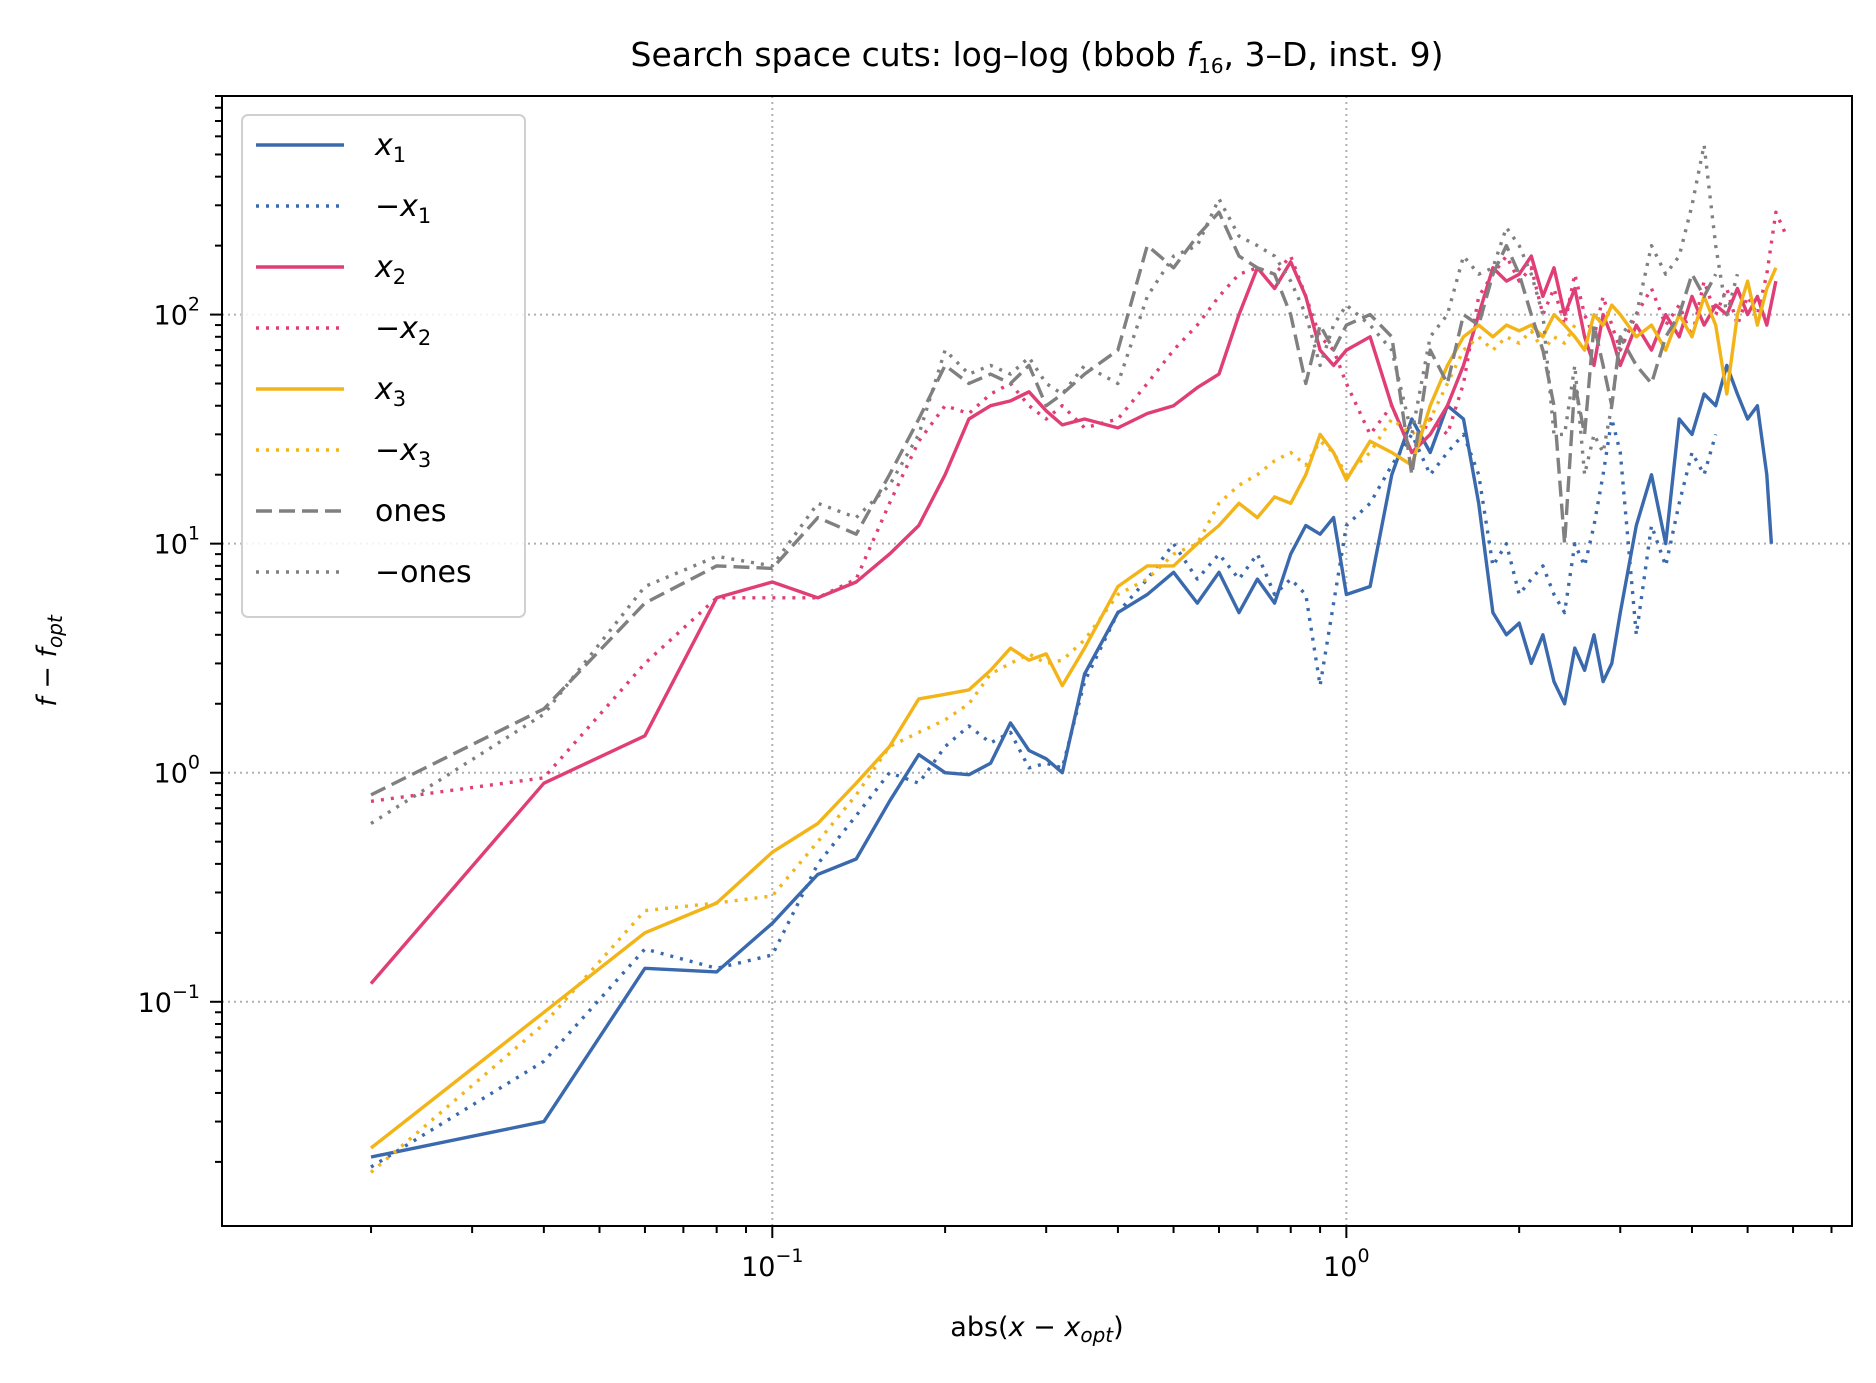  Describe the element at coordinates (55, 631) in the screenshot. I see `ylabel-sub: opt` at that location.